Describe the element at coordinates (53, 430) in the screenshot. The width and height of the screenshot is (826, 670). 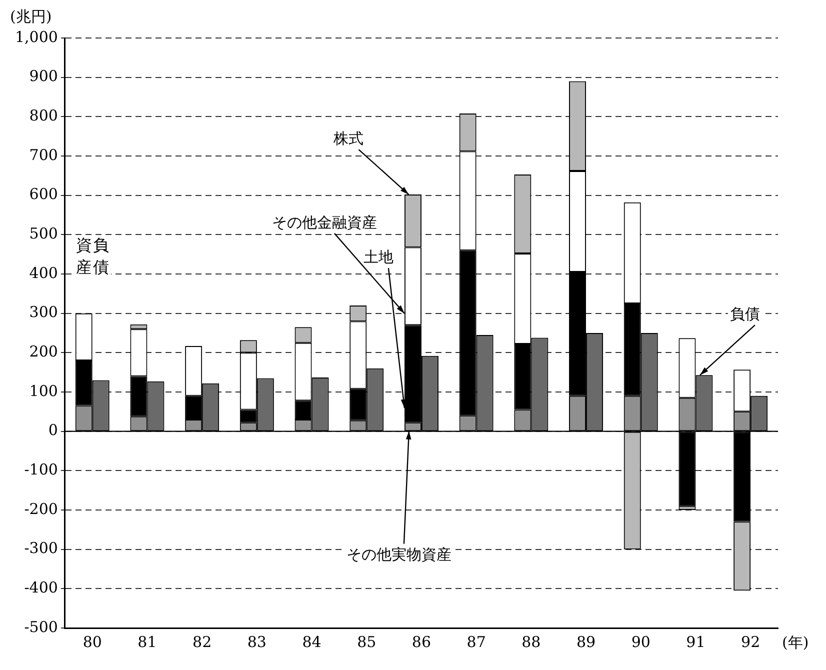
I see `y-tick-label: 0` at that location.